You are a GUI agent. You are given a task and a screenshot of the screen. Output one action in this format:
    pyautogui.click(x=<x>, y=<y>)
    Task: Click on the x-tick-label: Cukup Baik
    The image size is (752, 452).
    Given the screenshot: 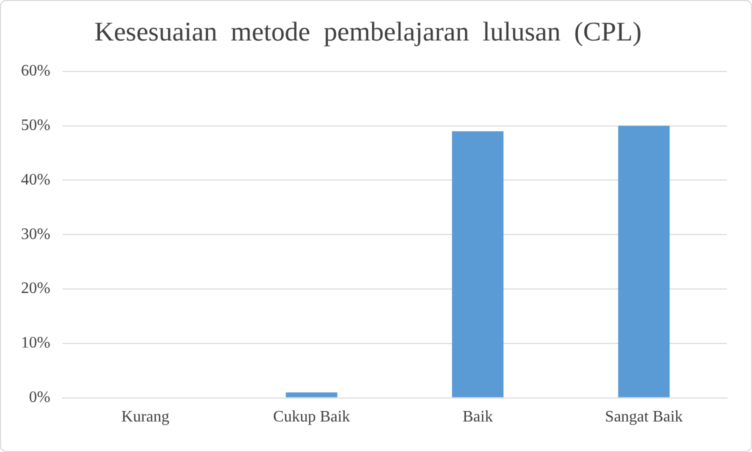 What is the action you would take?
    pyautogui.click(x=311, y=417)
    